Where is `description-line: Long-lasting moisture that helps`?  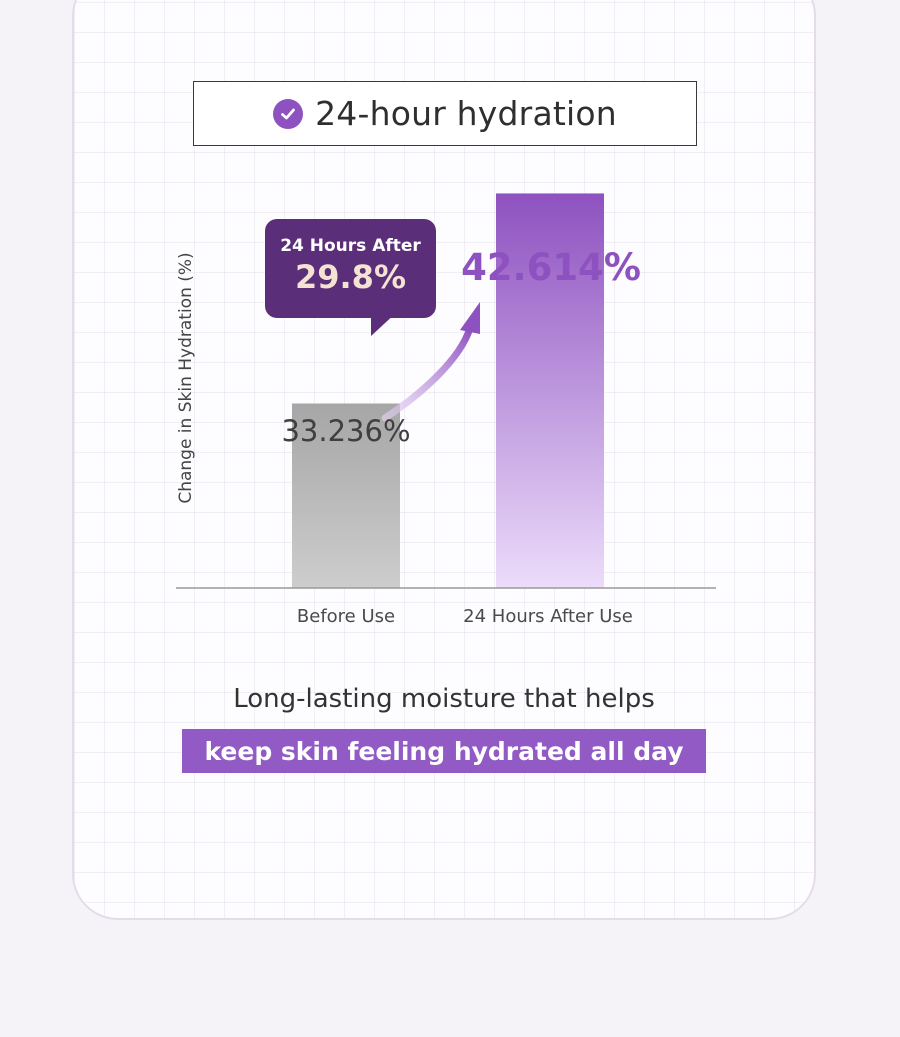
description-line: Long-lasting moisture that helps is located at coordinates (444, 699).